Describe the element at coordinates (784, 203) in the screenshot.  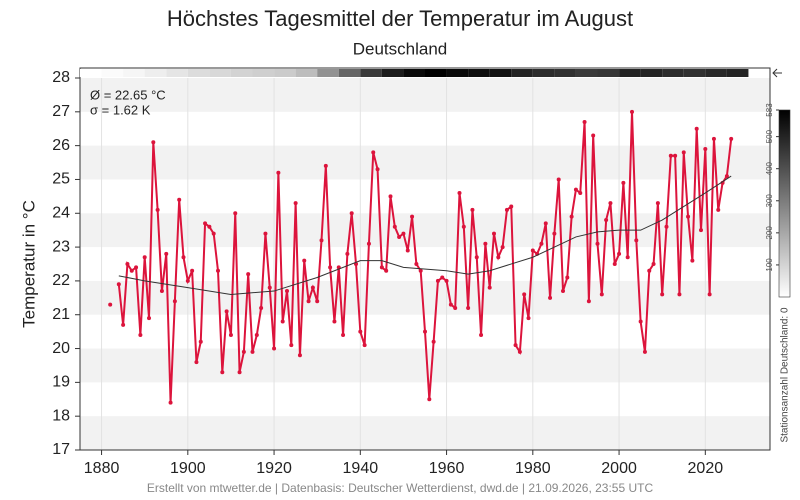
I see `colorbar` at that location.